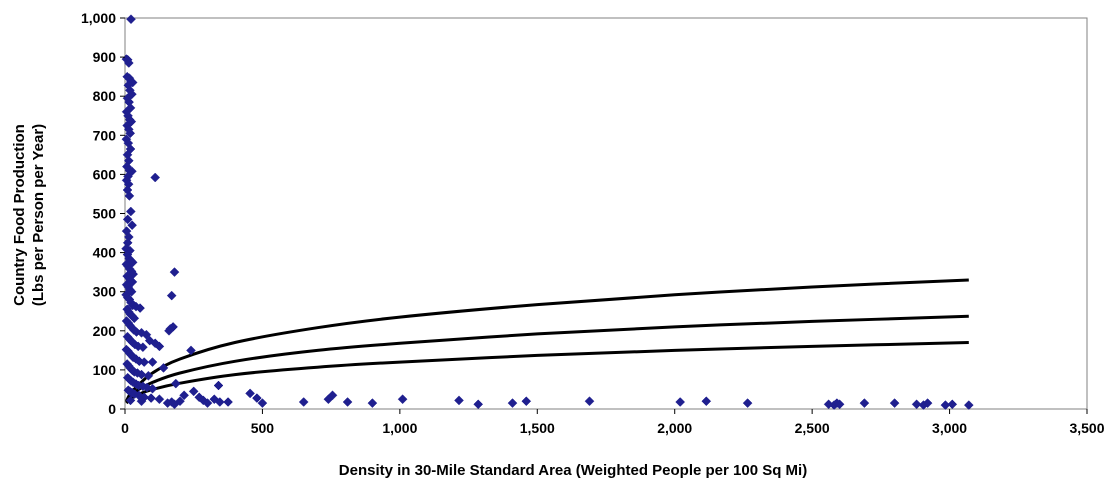 The height and width of the screenshot is (492, 1105). What do you see at coordinates (547, 358) in the screenshot?
I see `trend-curve` at bounding box center [547, 358].